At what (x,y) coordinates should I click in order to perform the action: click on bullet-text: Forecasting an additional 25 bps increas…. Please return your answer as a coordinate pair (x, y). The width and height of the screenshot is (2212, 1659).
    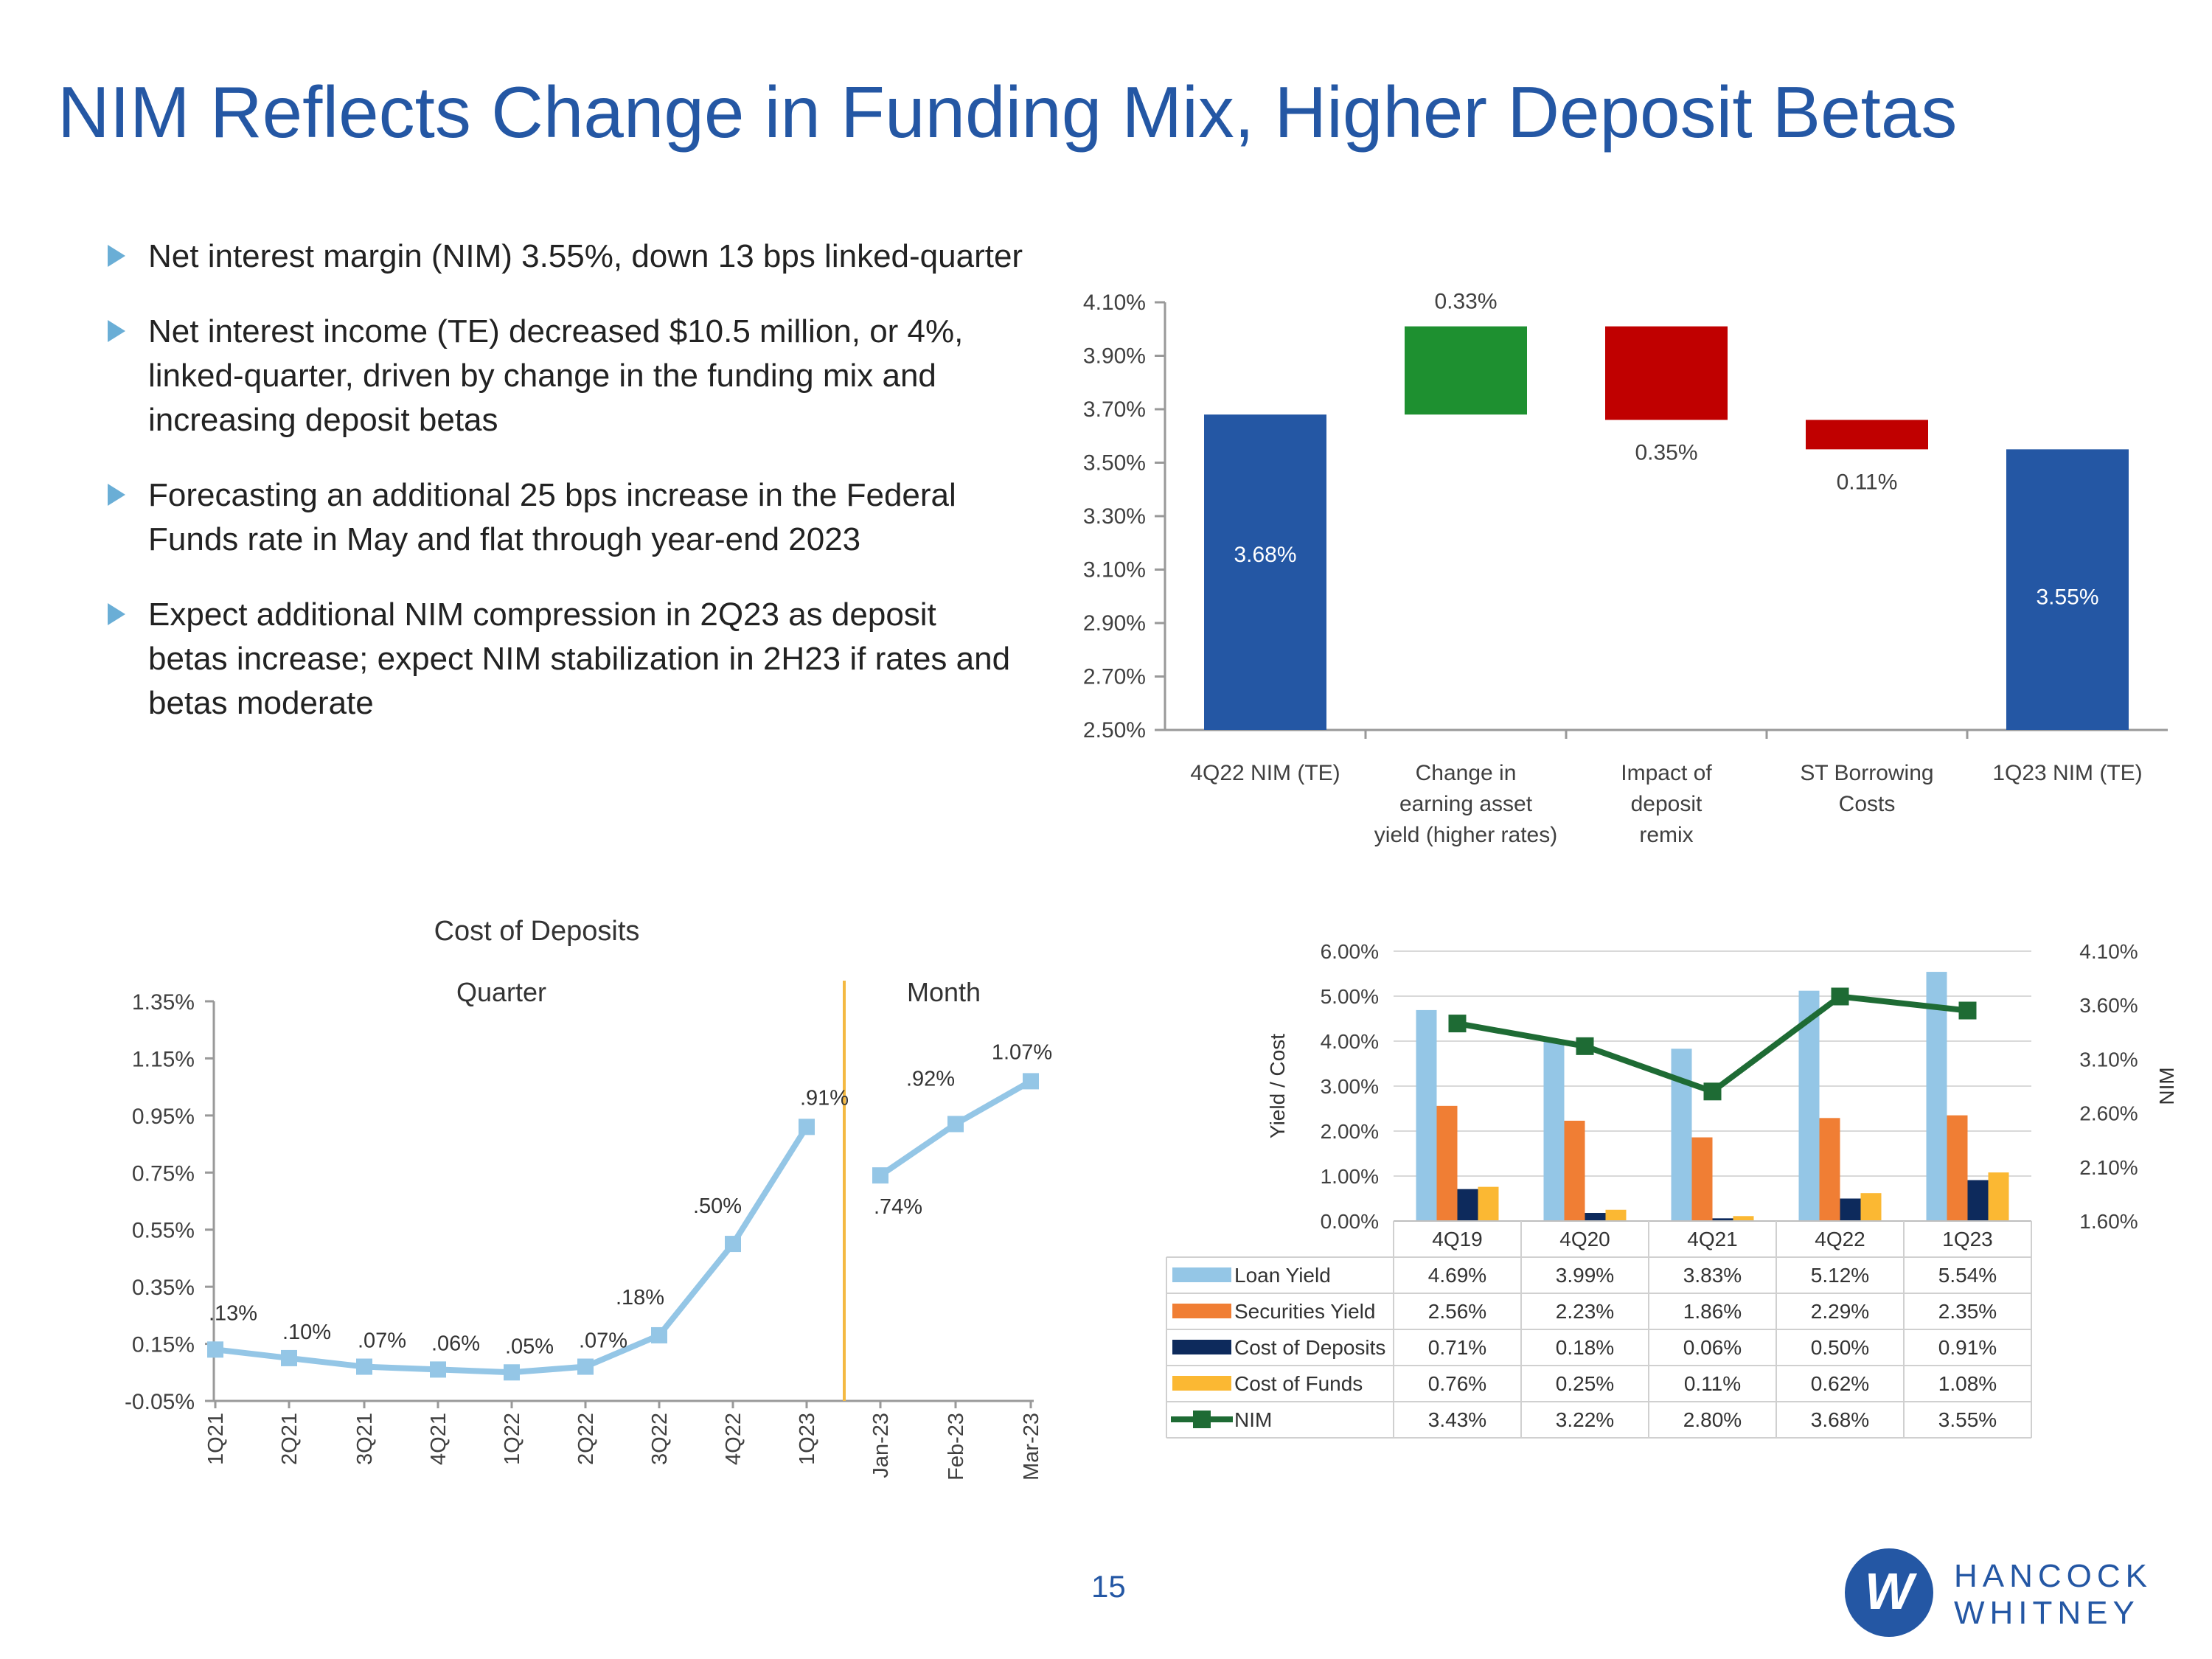
    Looking at the image, I should click on (552, 517).